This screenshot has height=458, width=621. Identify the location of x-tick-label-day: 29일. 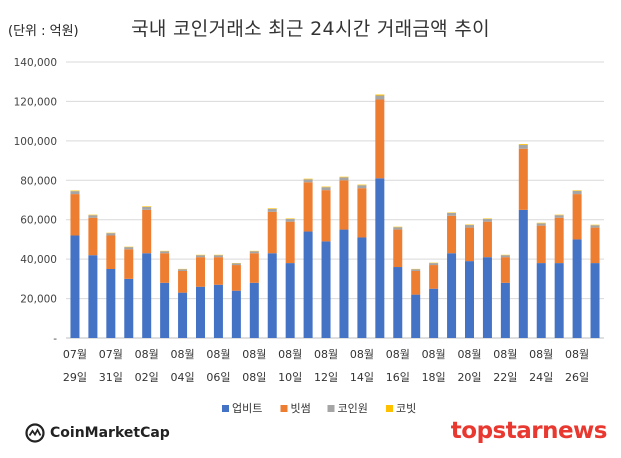
(75, 377).